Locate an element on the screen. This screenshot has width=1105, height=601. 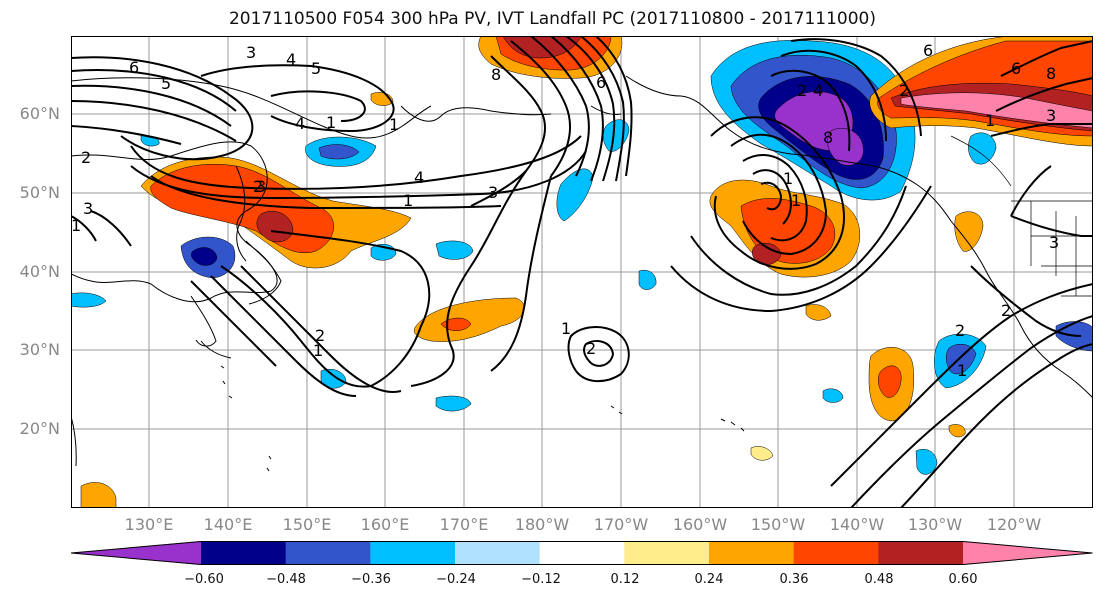
lon-label: 130°W is located at coordinates (935, 524).